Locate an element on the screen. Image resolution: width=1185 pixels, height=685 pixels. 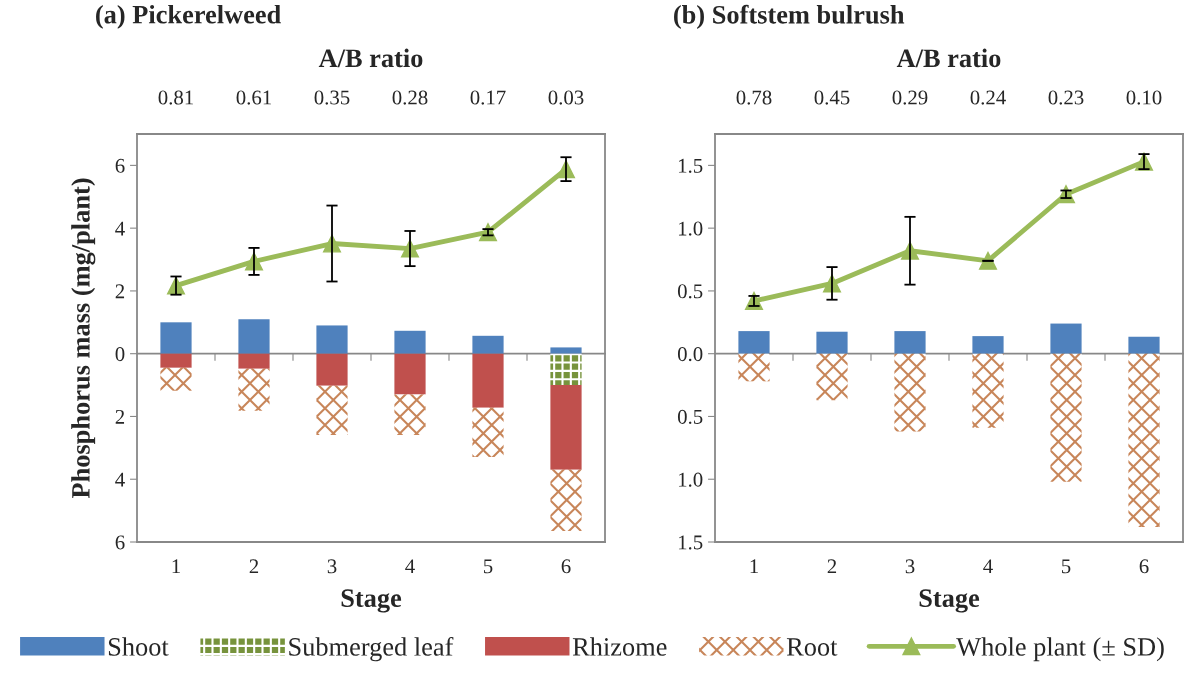
legend-label: Shoot is located at coordinates (138, 646).